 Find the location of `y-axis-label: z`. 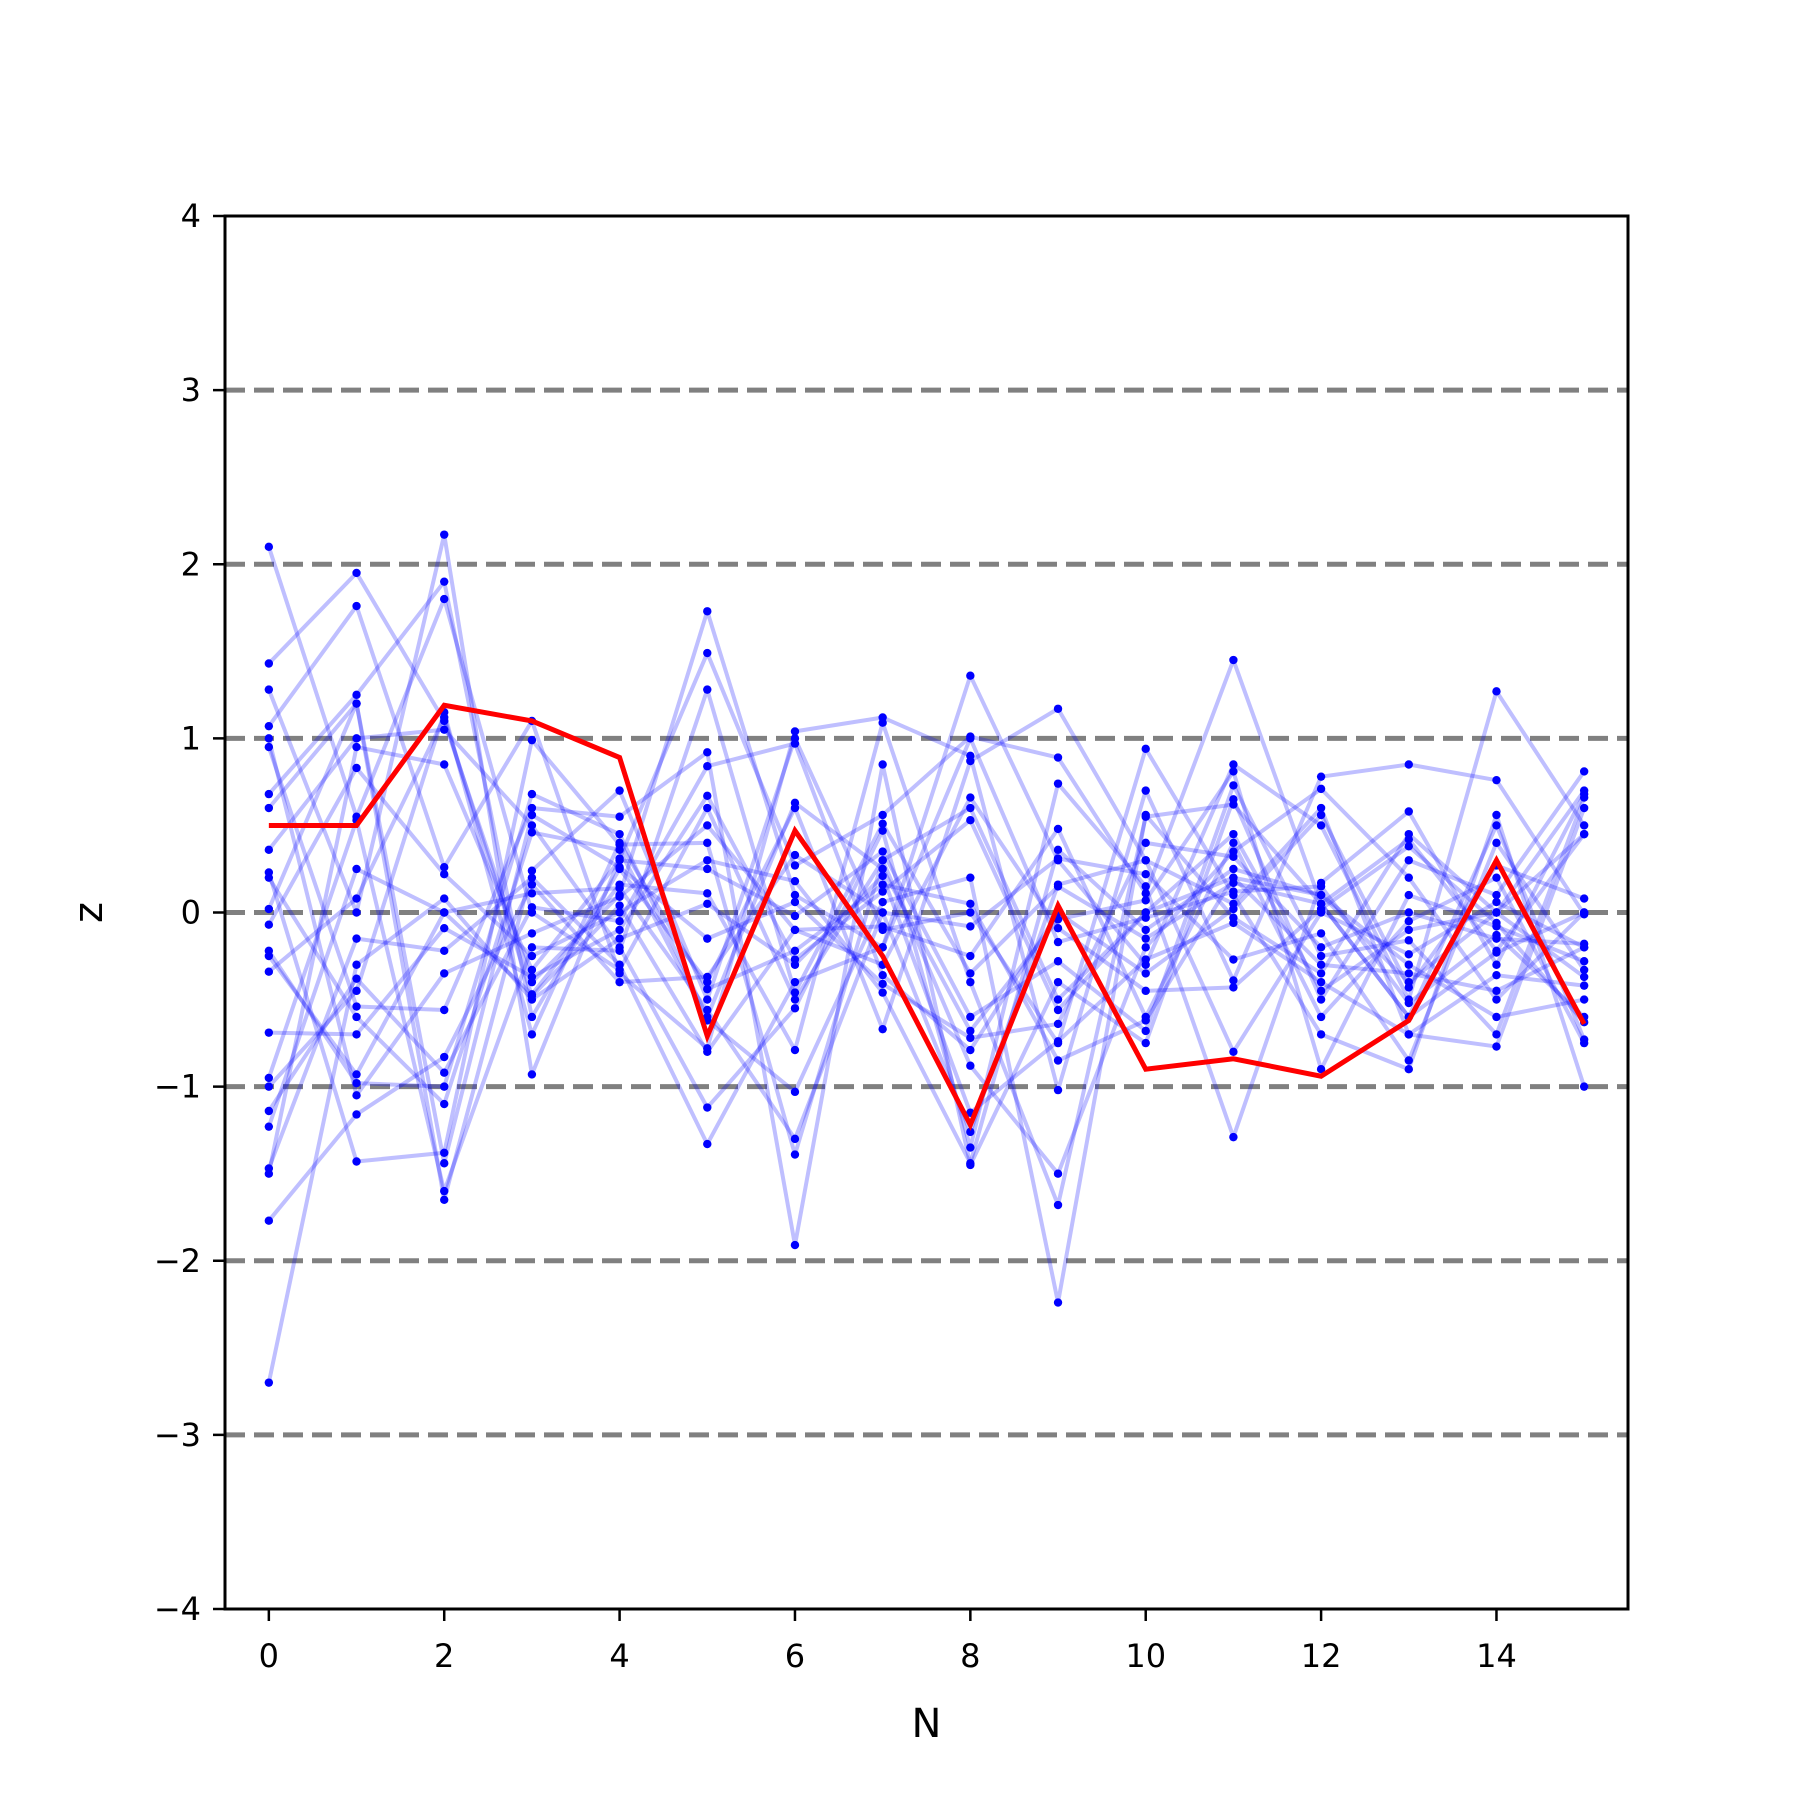

y-axis-label: z is located at coordinates (89, 912).